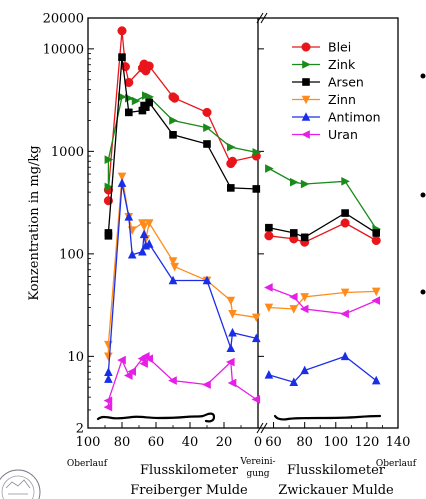  I want to click on seal-emblem, so click(18, 487).